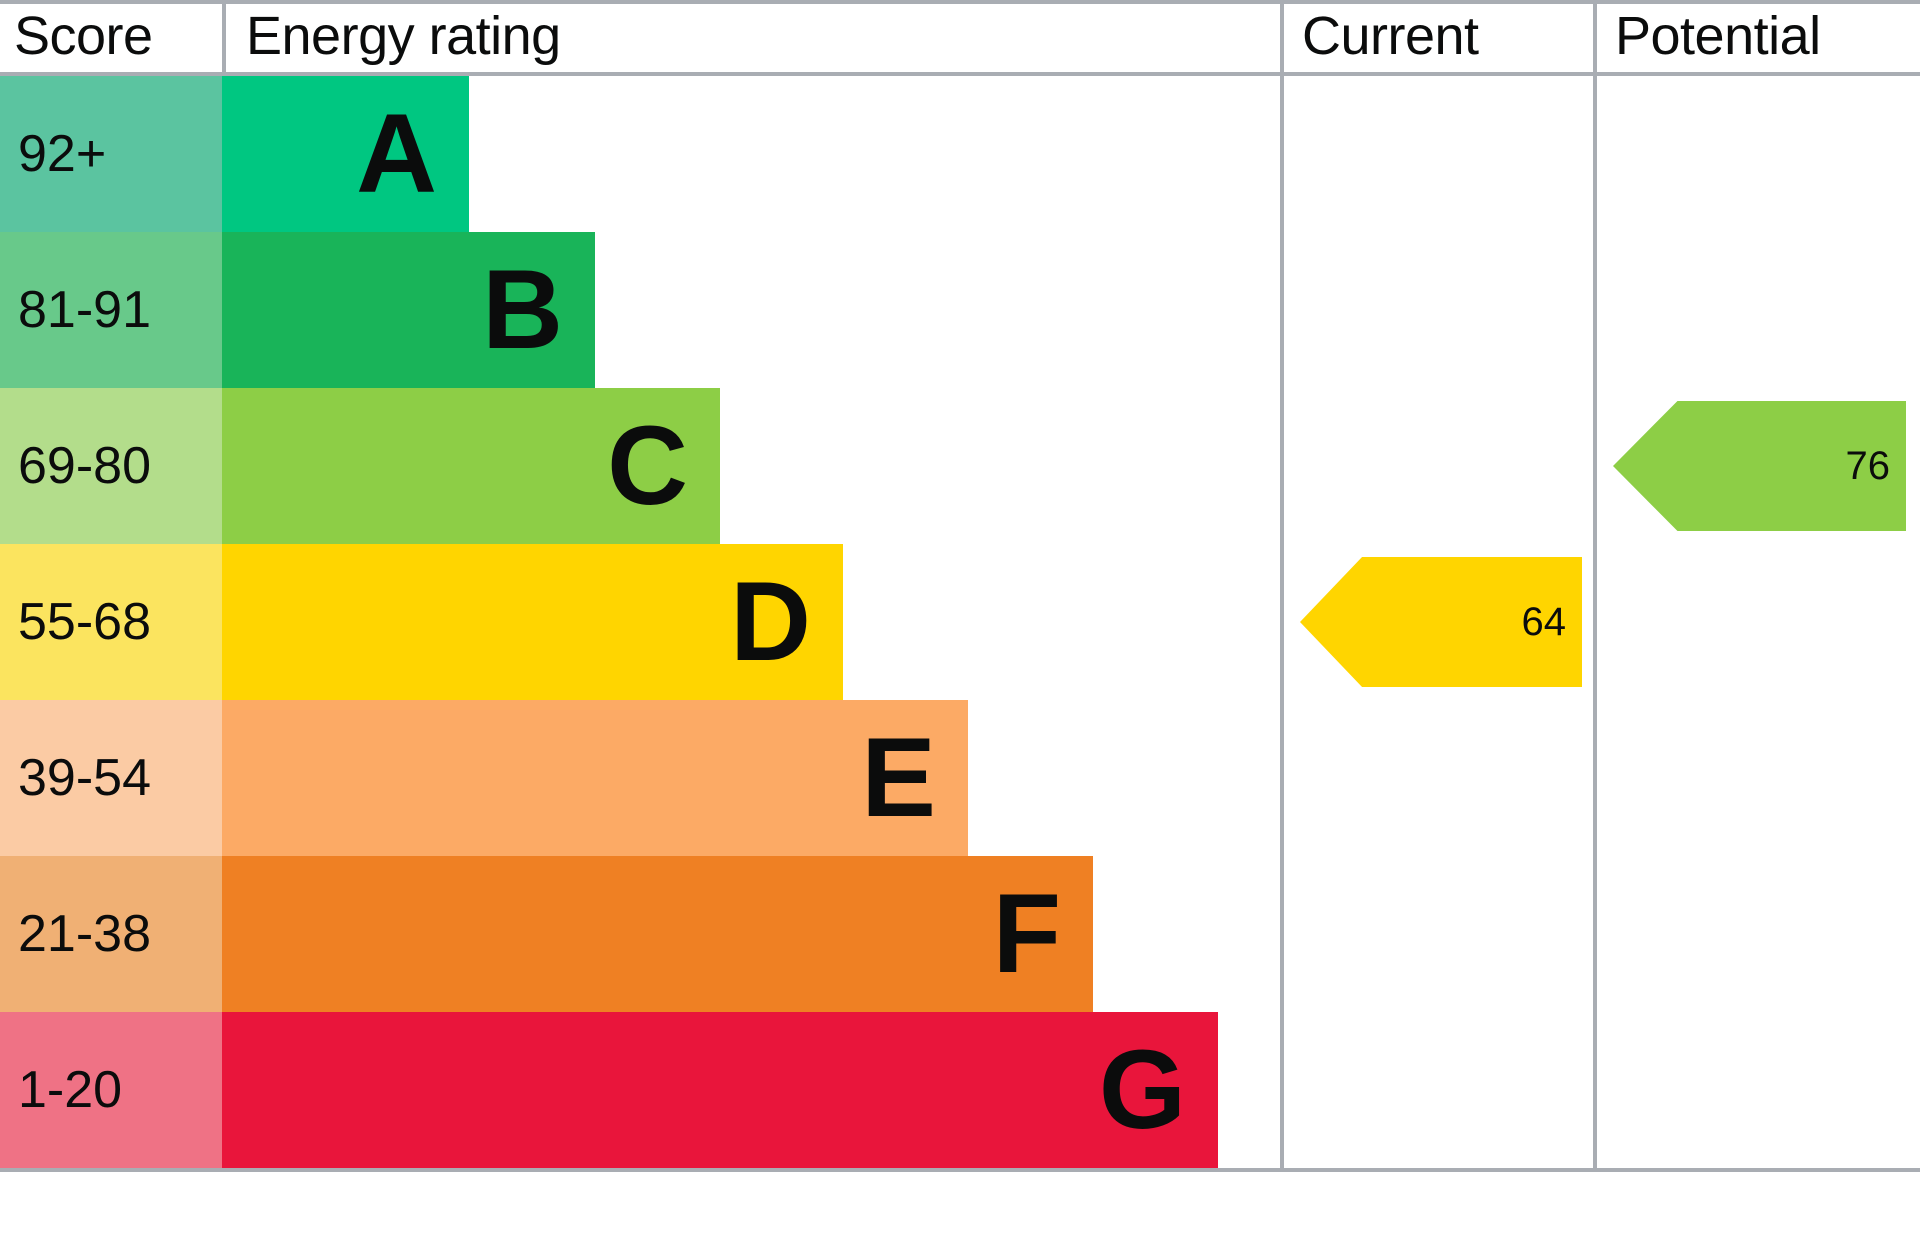 The width and height of the screenshot is (1920, 1249). Describe the element at coordinates (345, 154) in the screenshot. I see `band-bar: A` at that location.